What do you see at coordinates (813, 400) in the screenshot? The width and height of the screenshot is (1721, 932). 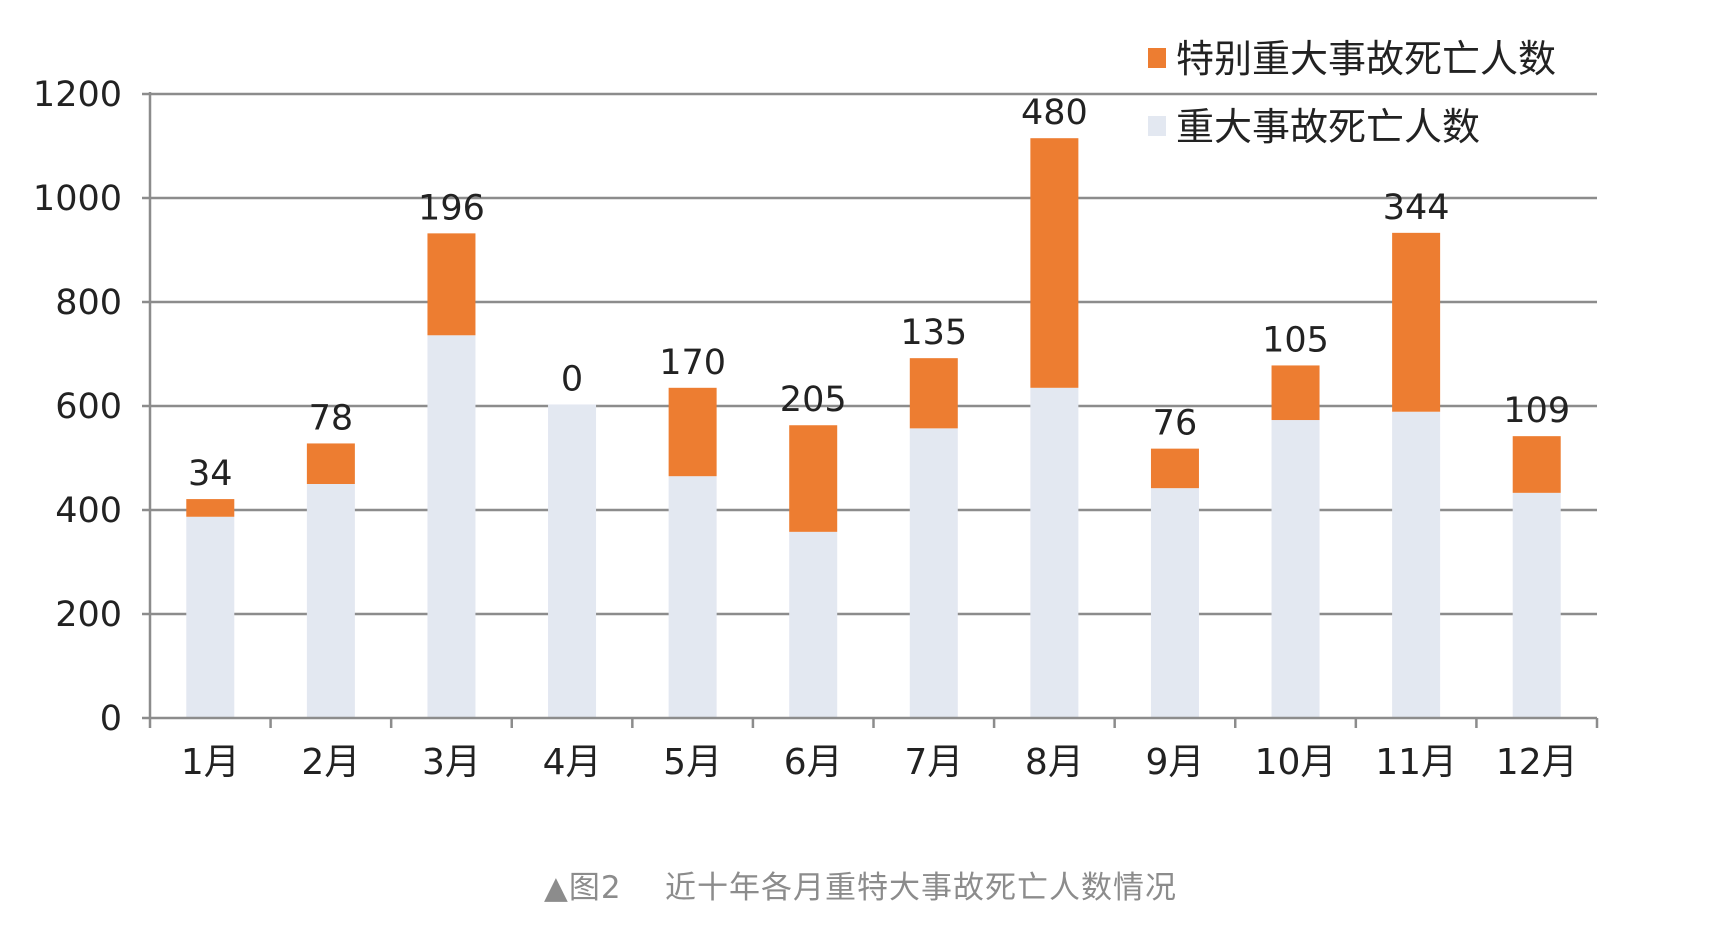 I see `data-label: 205` at bounding box center [813, 400].